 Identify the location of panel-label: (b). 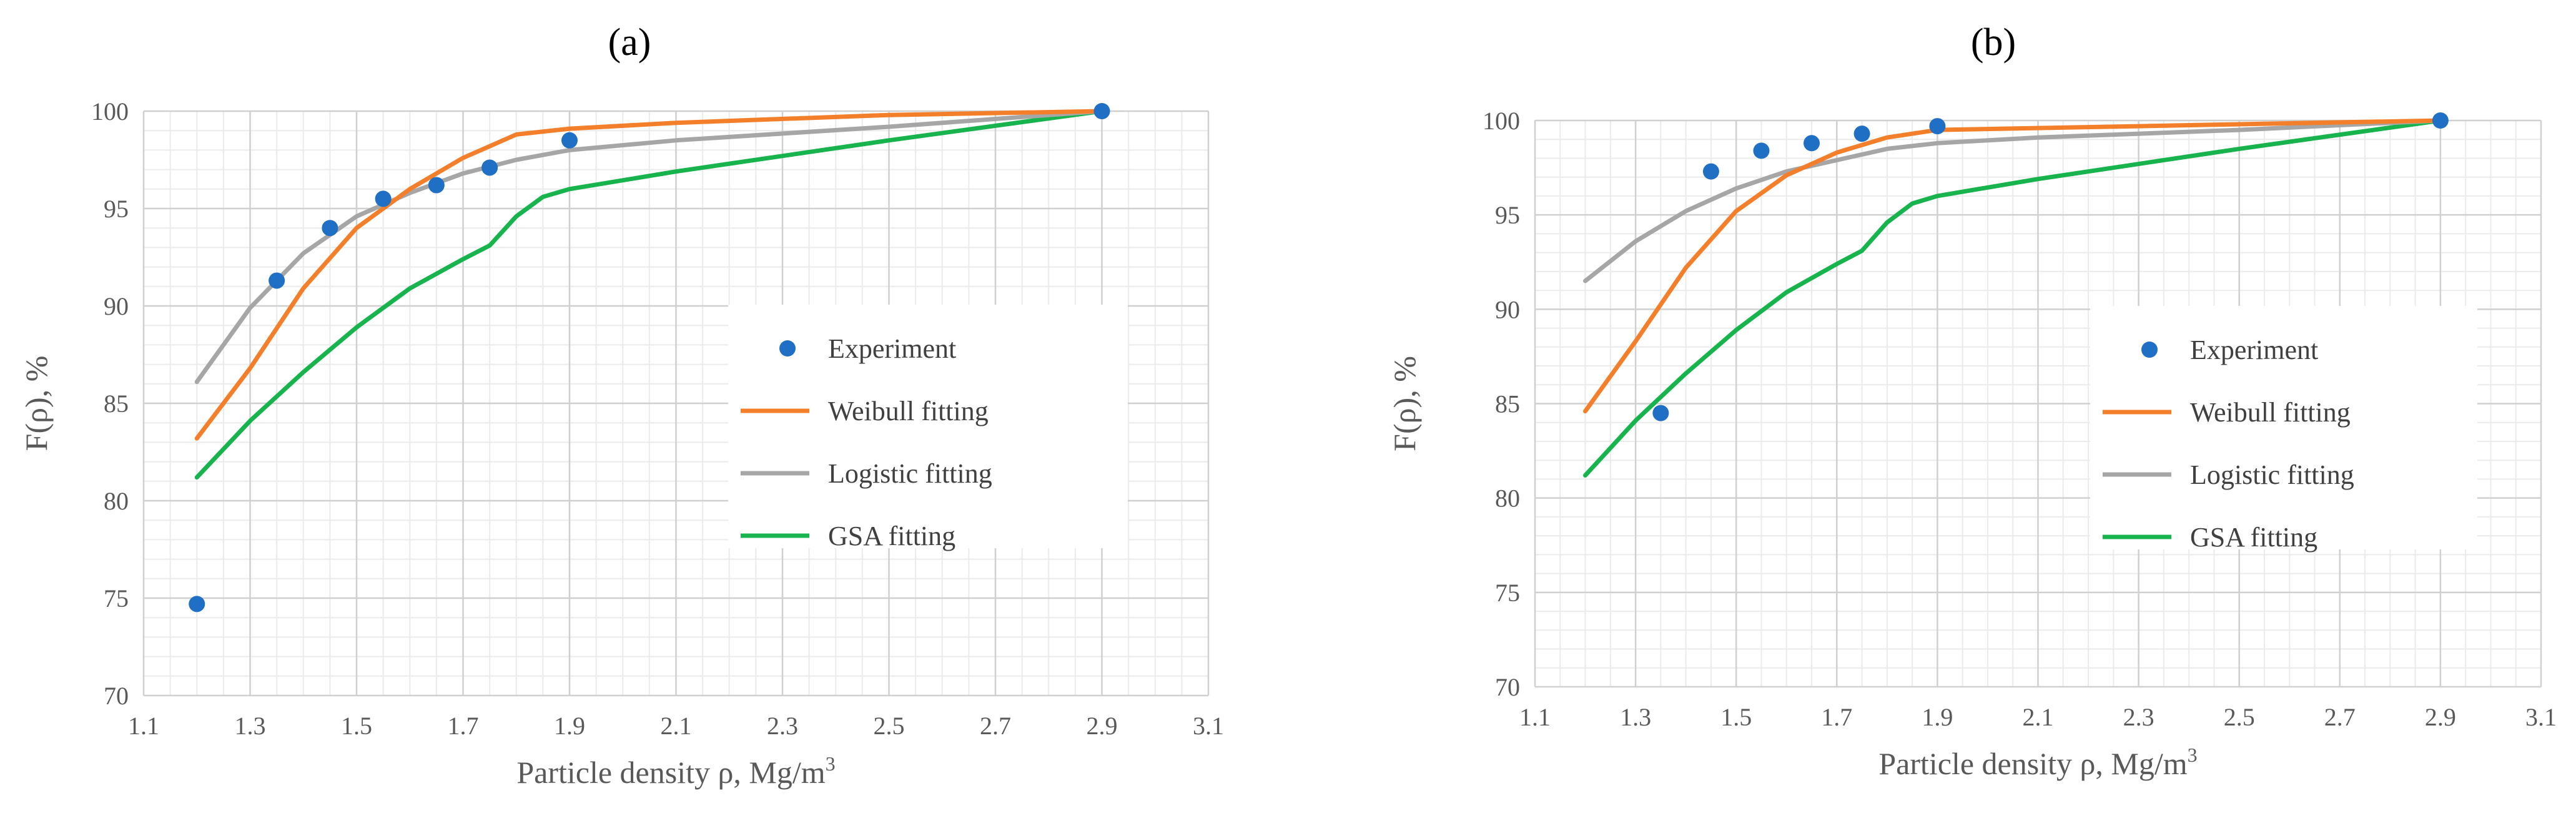
(1993, 43).